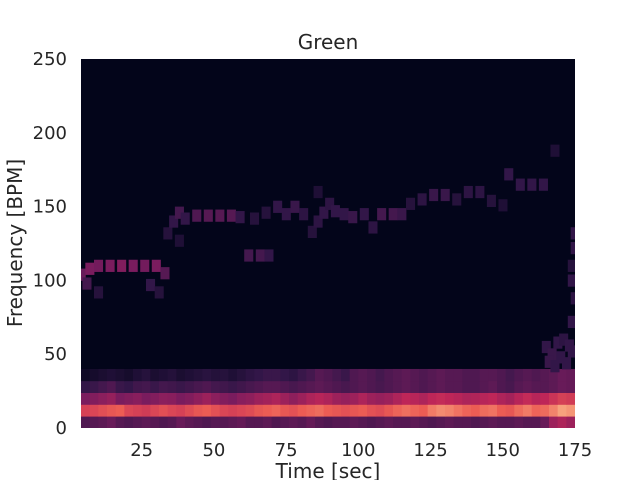 The height and width of the screenshot is (480, 640). What do you see at coordinates (361, 450) in the screenshot?
I see `x-axis-ticks: 25 50 75 100 125 150 175` at bounding box center [361, 450].